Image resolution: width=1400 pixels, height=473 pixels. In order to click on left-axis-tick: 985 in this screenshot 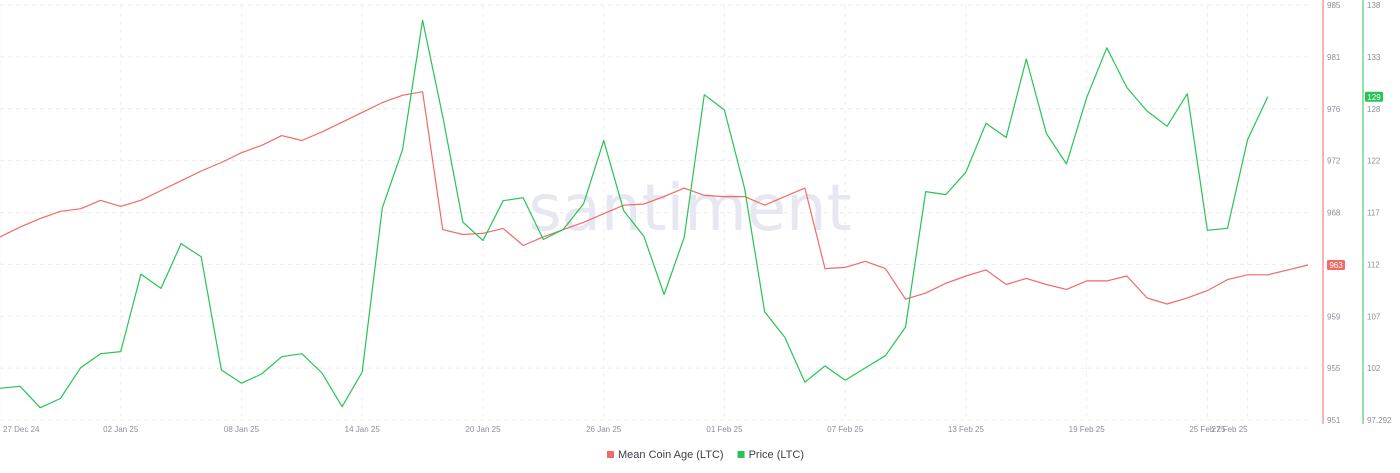, I will do `click(1334, 5)`.